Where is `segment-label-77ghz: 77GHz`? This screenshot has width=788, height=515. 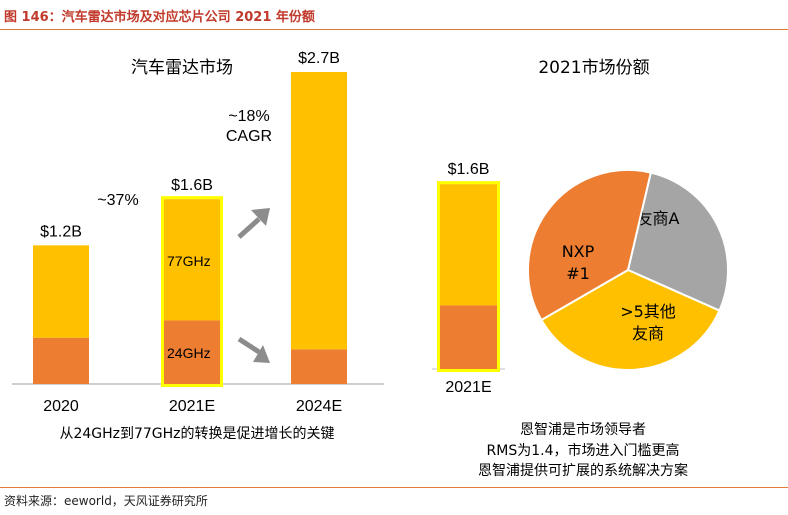
segment-label-77ghz: 77GHz is located at coordinates (189, 261).